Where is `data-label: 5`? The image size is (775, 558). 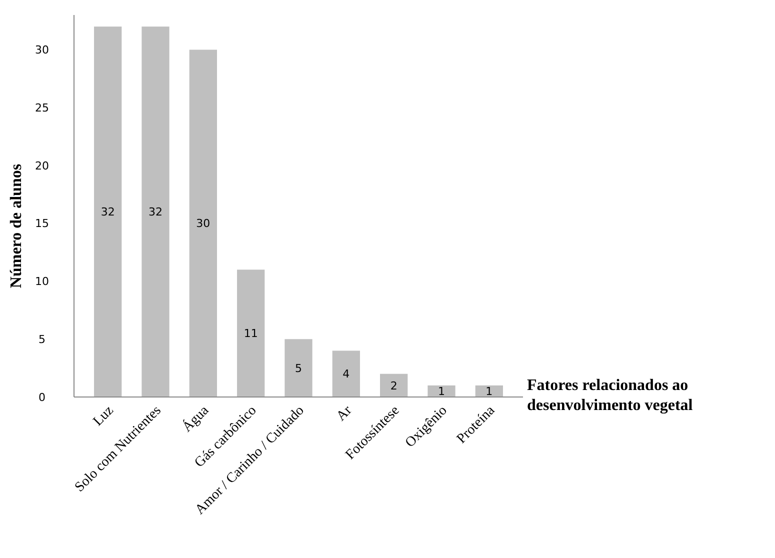 data-label: 5 is located at coordinates (298, 368).